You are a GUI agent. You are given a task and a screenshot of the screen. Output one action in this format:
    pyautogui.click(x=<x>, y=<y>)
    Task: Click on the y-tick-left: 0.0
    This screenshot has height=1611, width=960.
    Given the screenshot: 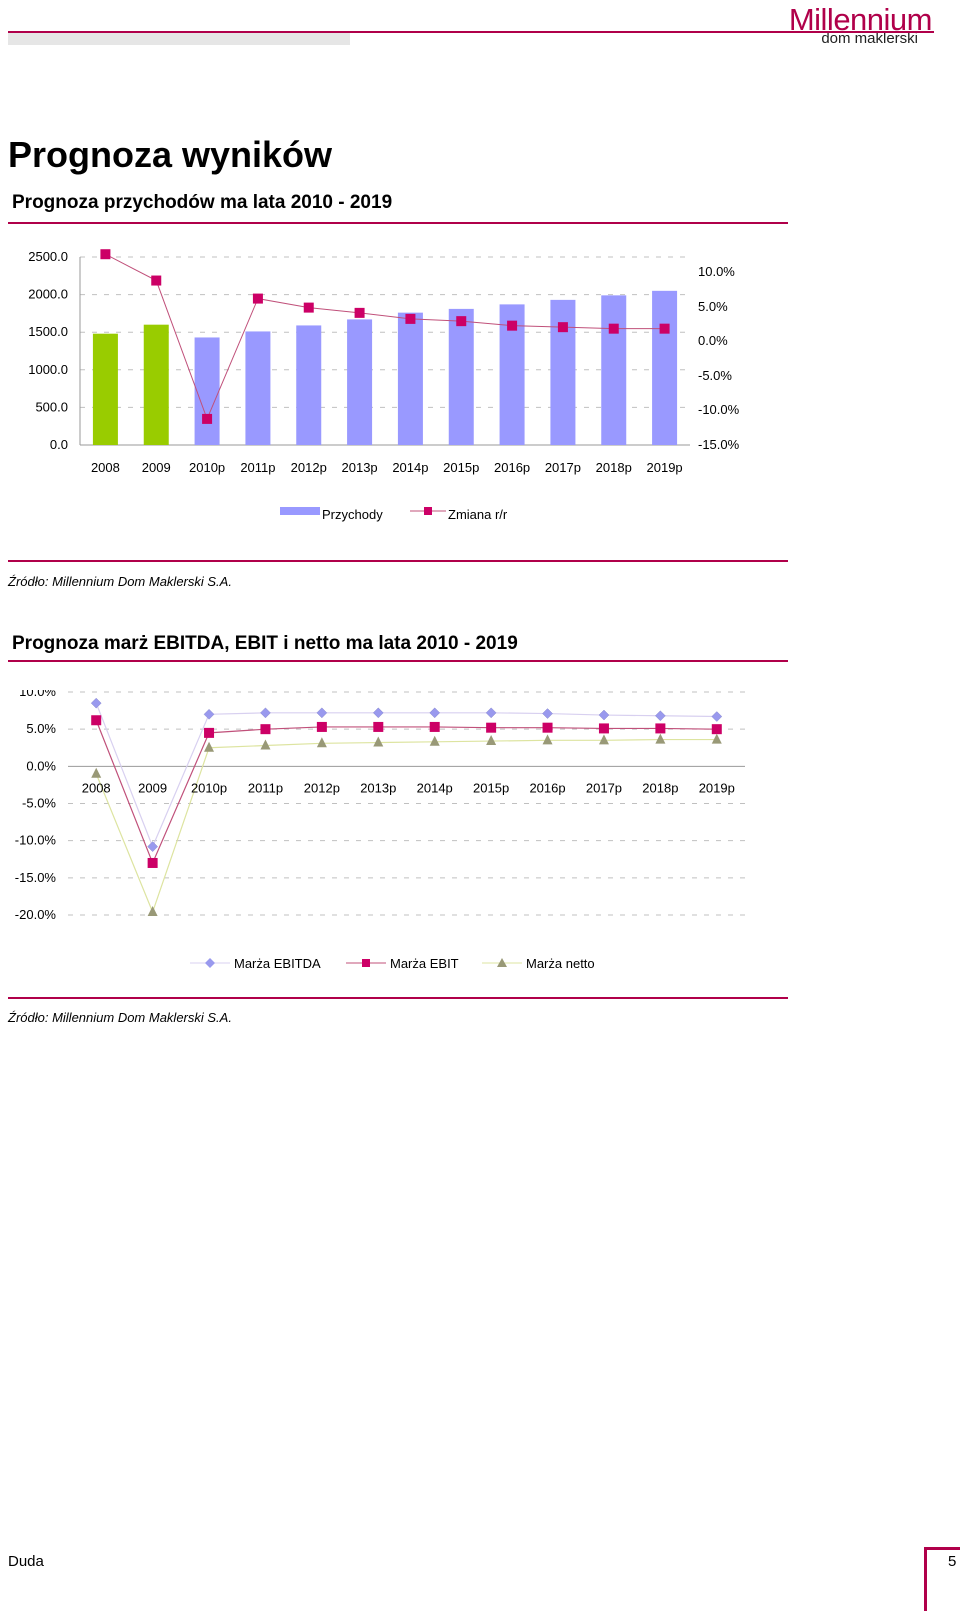 What is the action you would take?
    pyautogui.click(x=59, y=444)
    